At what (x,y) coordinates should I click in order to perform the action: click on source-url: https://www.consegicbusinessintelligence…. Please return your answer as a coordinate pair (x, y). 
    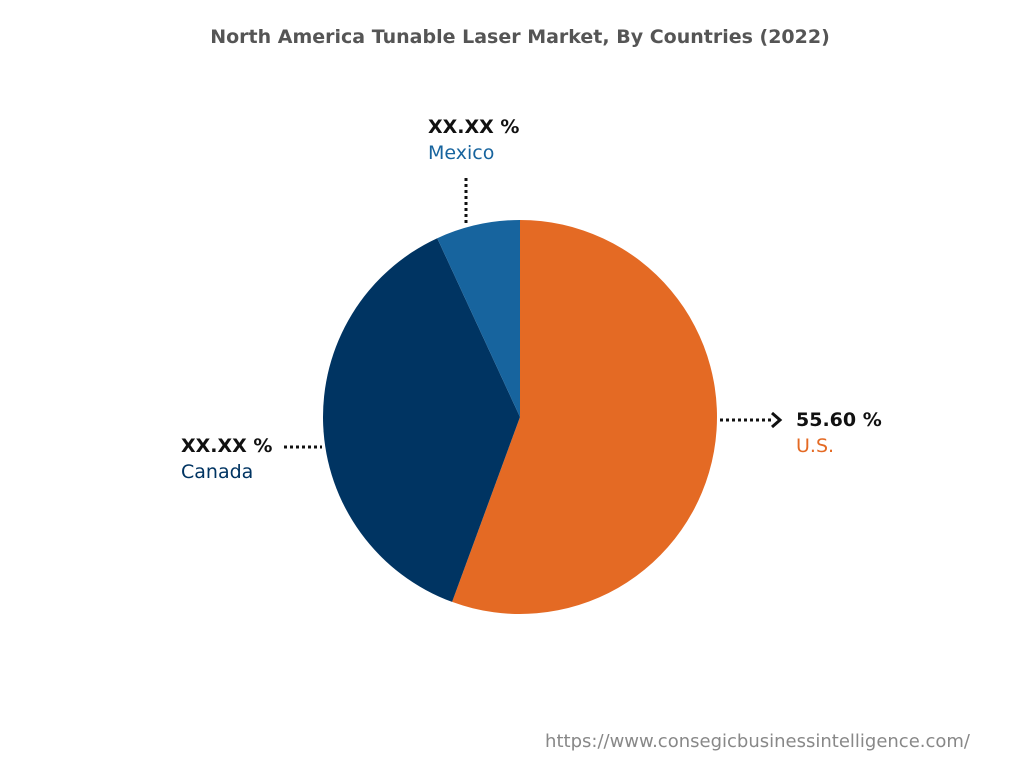
    Looking at the image, I should click on (757, 741).